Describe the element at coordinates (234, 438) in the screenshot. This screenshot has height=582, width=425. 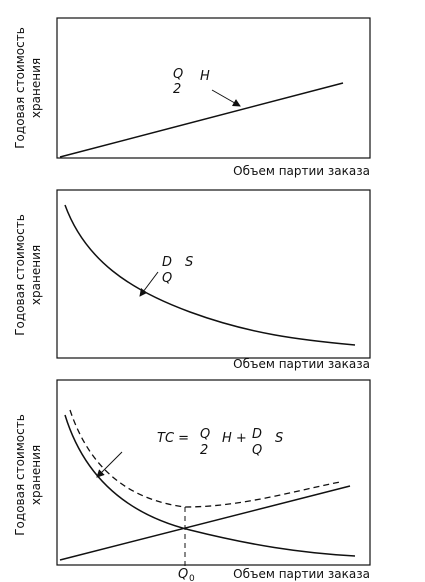
I see `formula-factor: H +` at that location.